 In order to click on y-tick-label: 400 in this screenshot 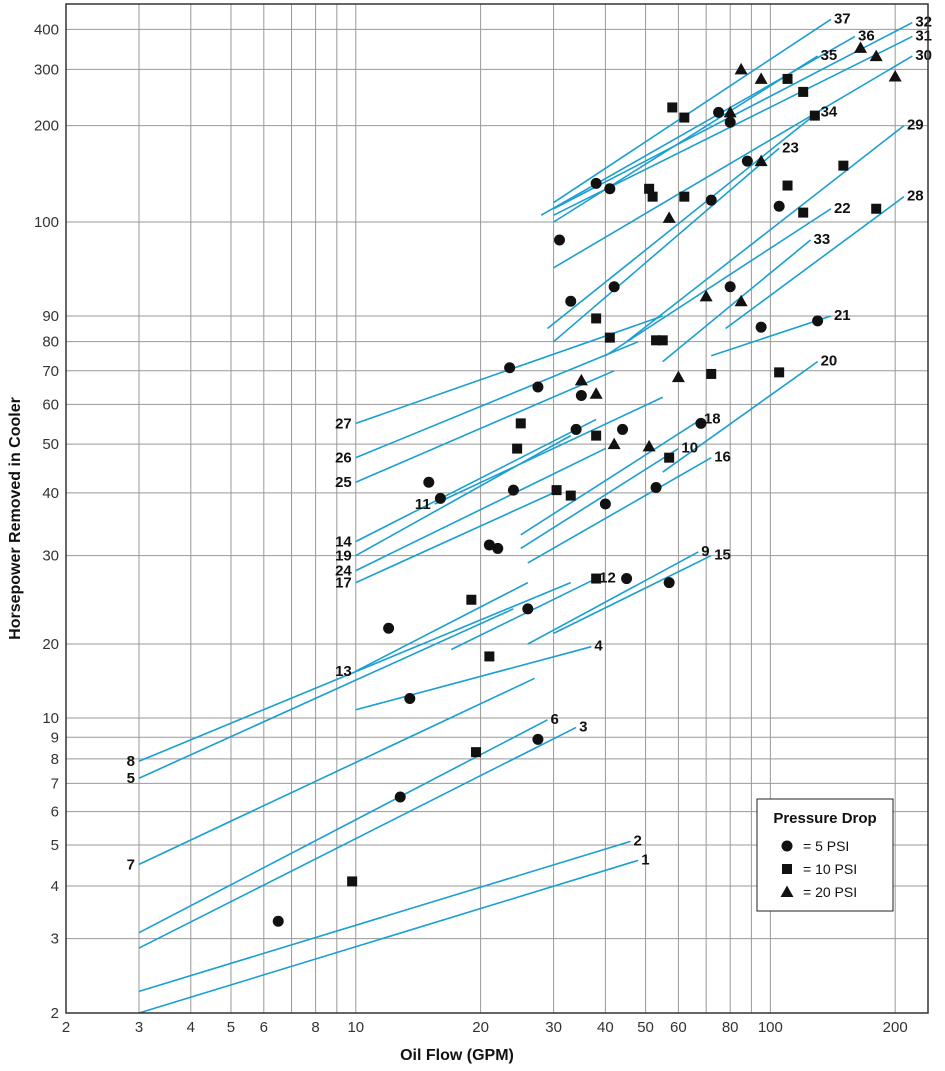, I will do `click(46, 29)`.